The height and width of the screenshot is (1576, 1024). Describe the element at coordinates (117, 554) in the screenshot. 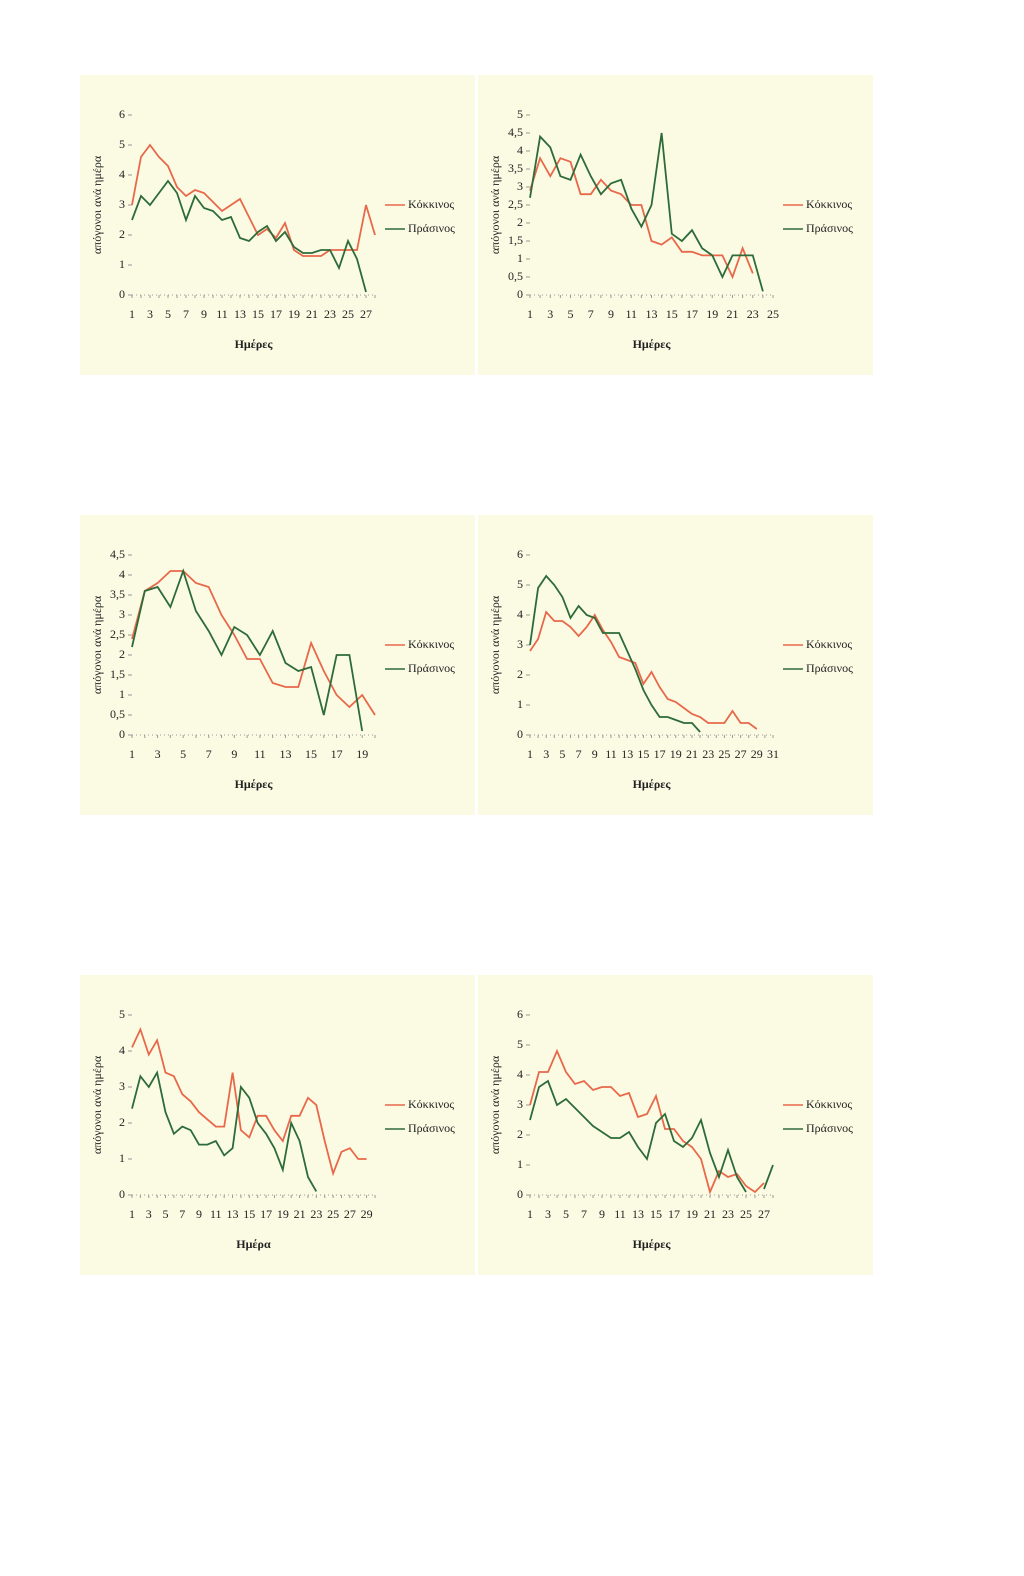

I see `y-tick-label: 4,5` at that location.